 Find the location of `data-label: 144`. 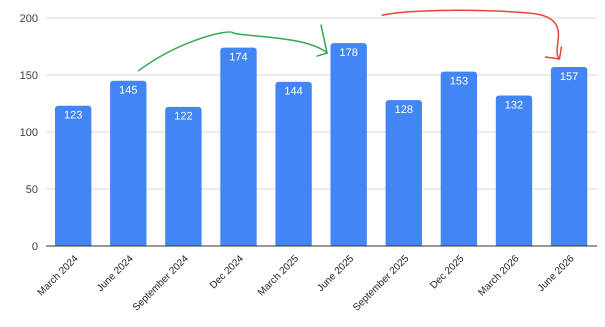

data-label: 144 is located at coordinates (293, 92).